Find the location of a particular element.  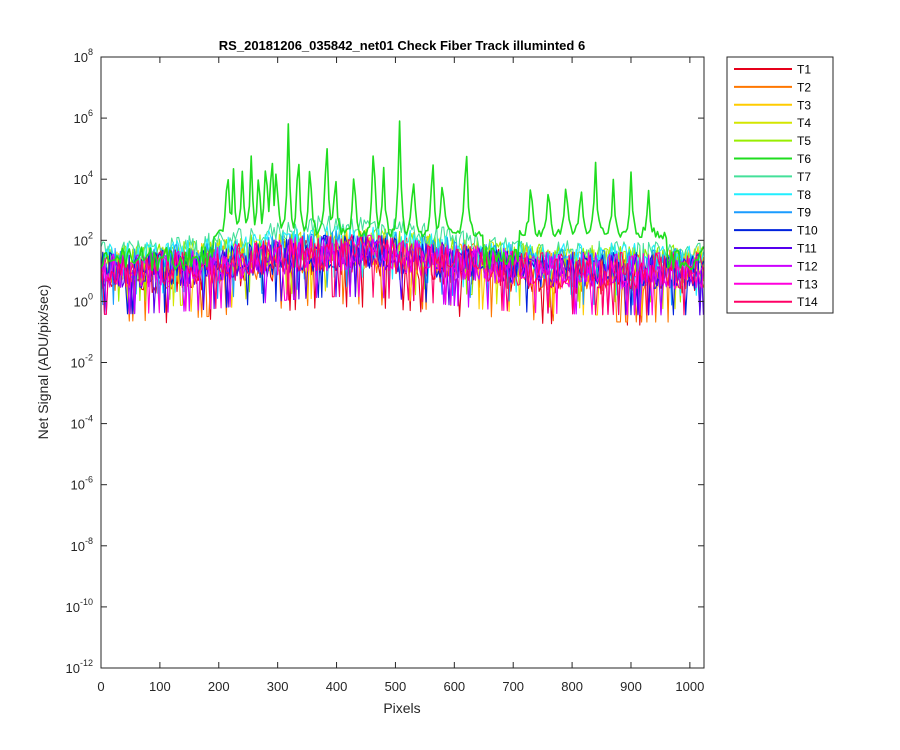

x-tick-label: 300 is located at coordinates (278, 686).